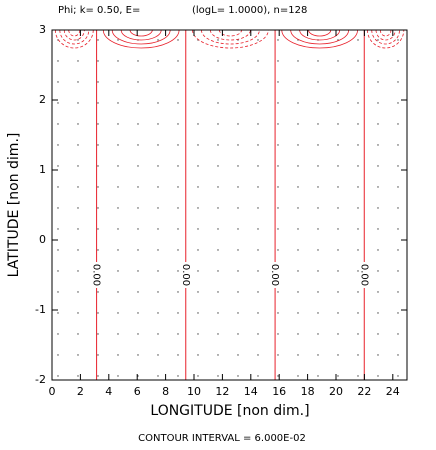  What do you see at coordinates (229, 411) in the screenshot?
I see `x-axis-label: LONGITUDE [non dim.]` at bounding box center [229, 411].